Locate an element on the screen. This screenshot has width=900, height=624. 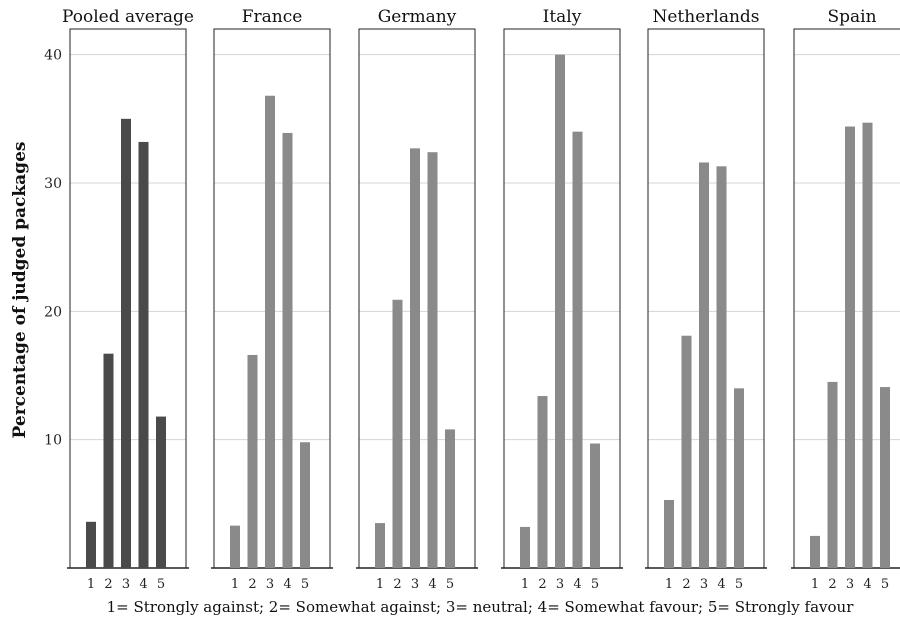
panel-title: France is located at coordinates (272, 17).